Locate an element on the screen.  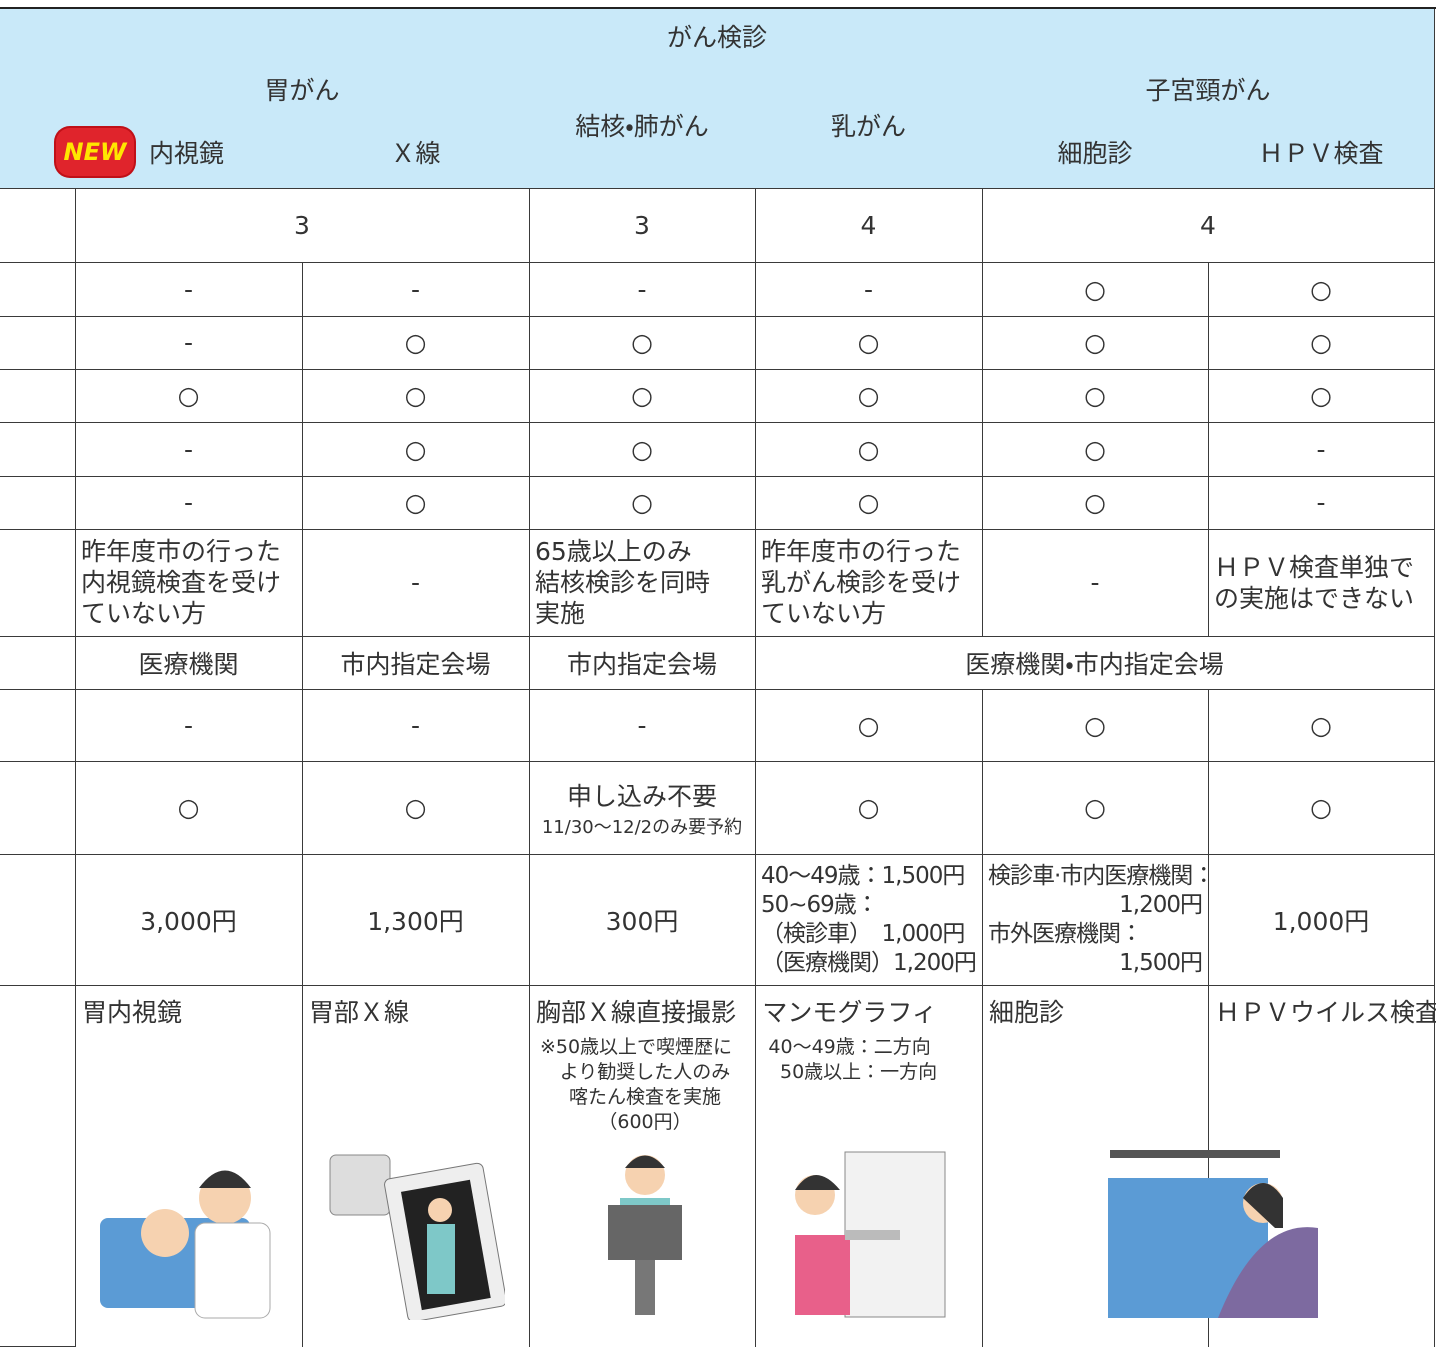
cell-stack: 細胞診 is located at coordinates (1026, 1007).